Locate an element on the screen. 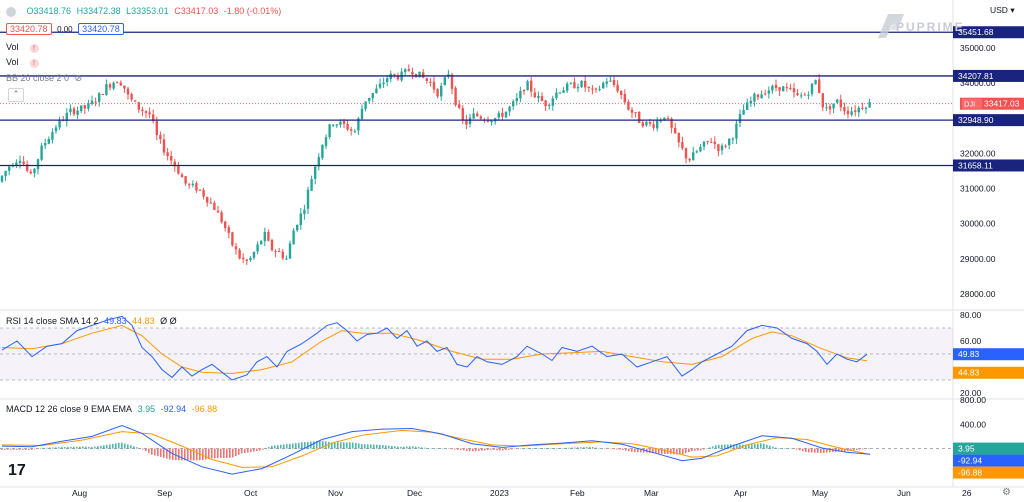  rsi-tick-label: 80.00 is located at coordinates (971, 315).